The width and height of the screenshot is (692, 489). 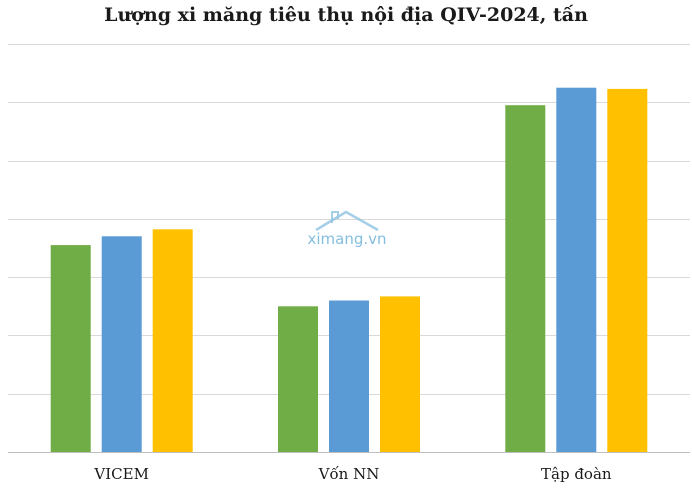 What do you see at coordinates (576, 269) in the screenshot?
I see `bar-tập-đoàn-series-2` at bounding box center [576, 269].